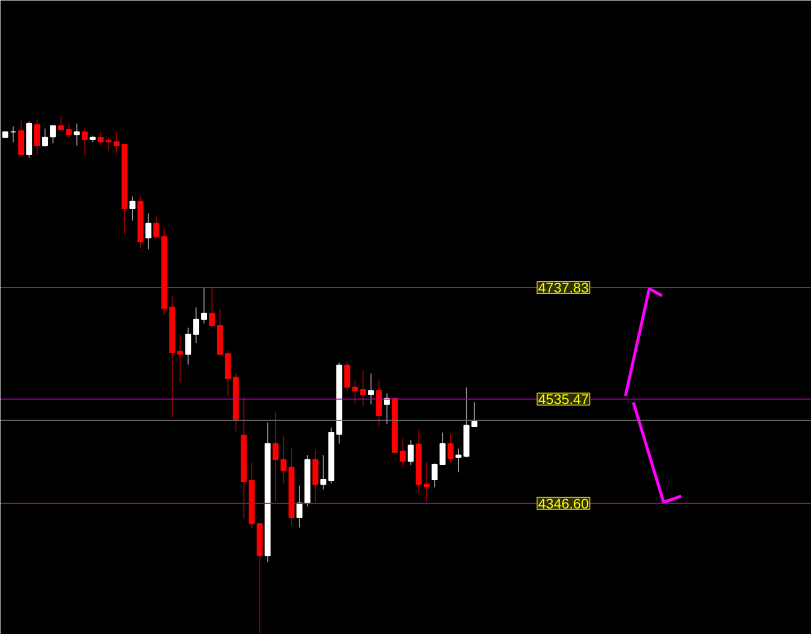  Describe the element at coordinates (563, 503) in the screenshot. I see `ref-line-label: 4346.60` at that location.